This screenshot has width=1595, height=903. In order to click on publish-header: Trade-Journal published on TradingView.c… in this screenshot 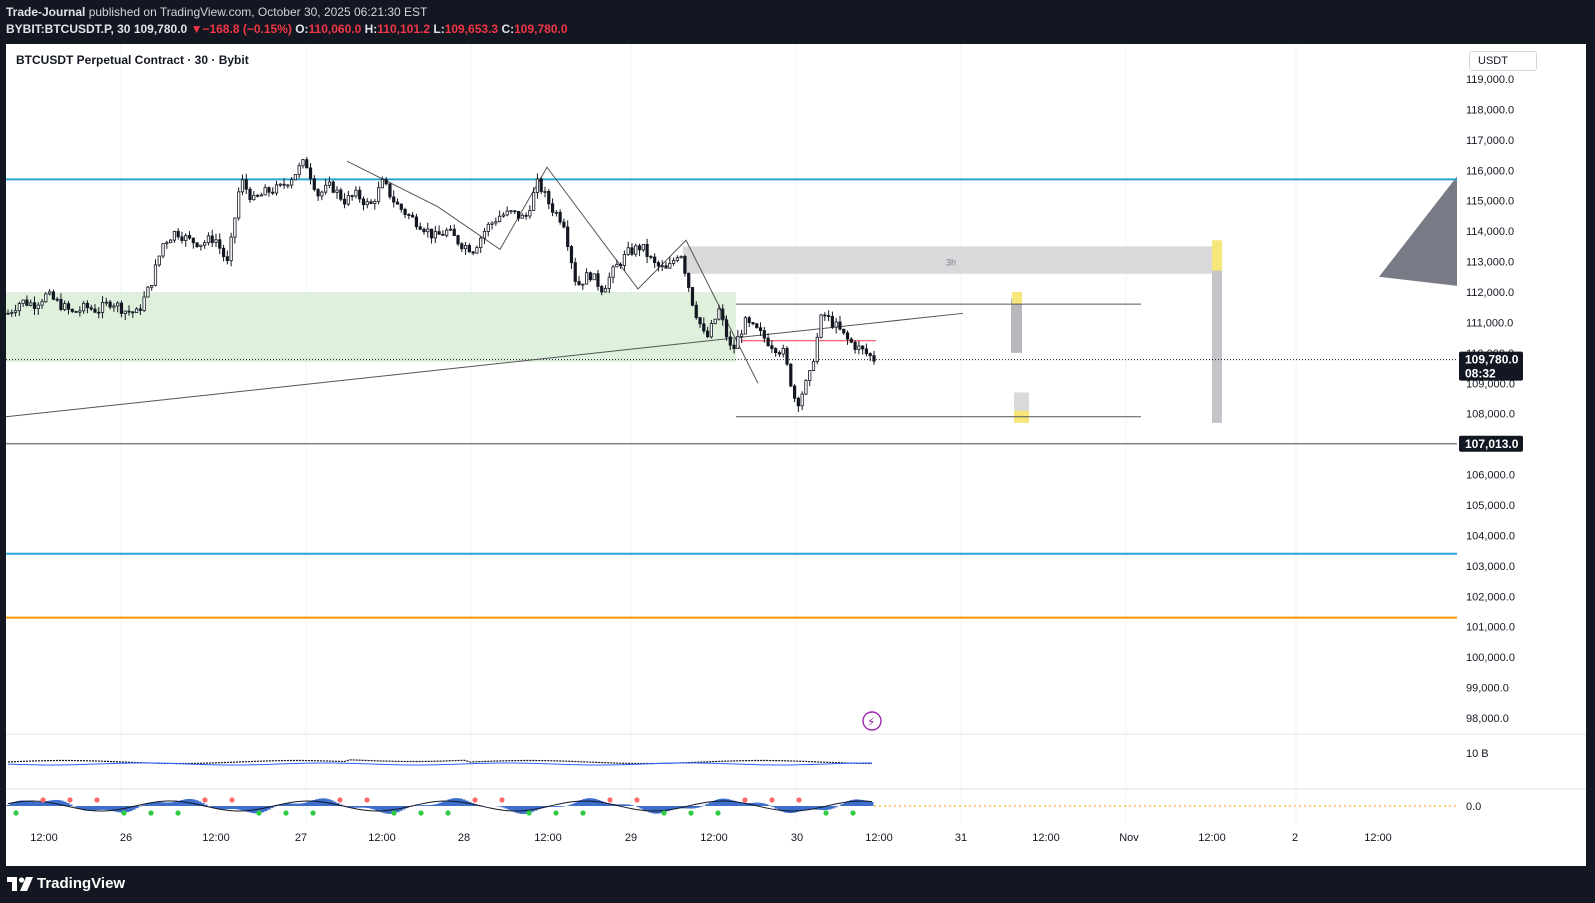, I will do `click(797, 21)`.